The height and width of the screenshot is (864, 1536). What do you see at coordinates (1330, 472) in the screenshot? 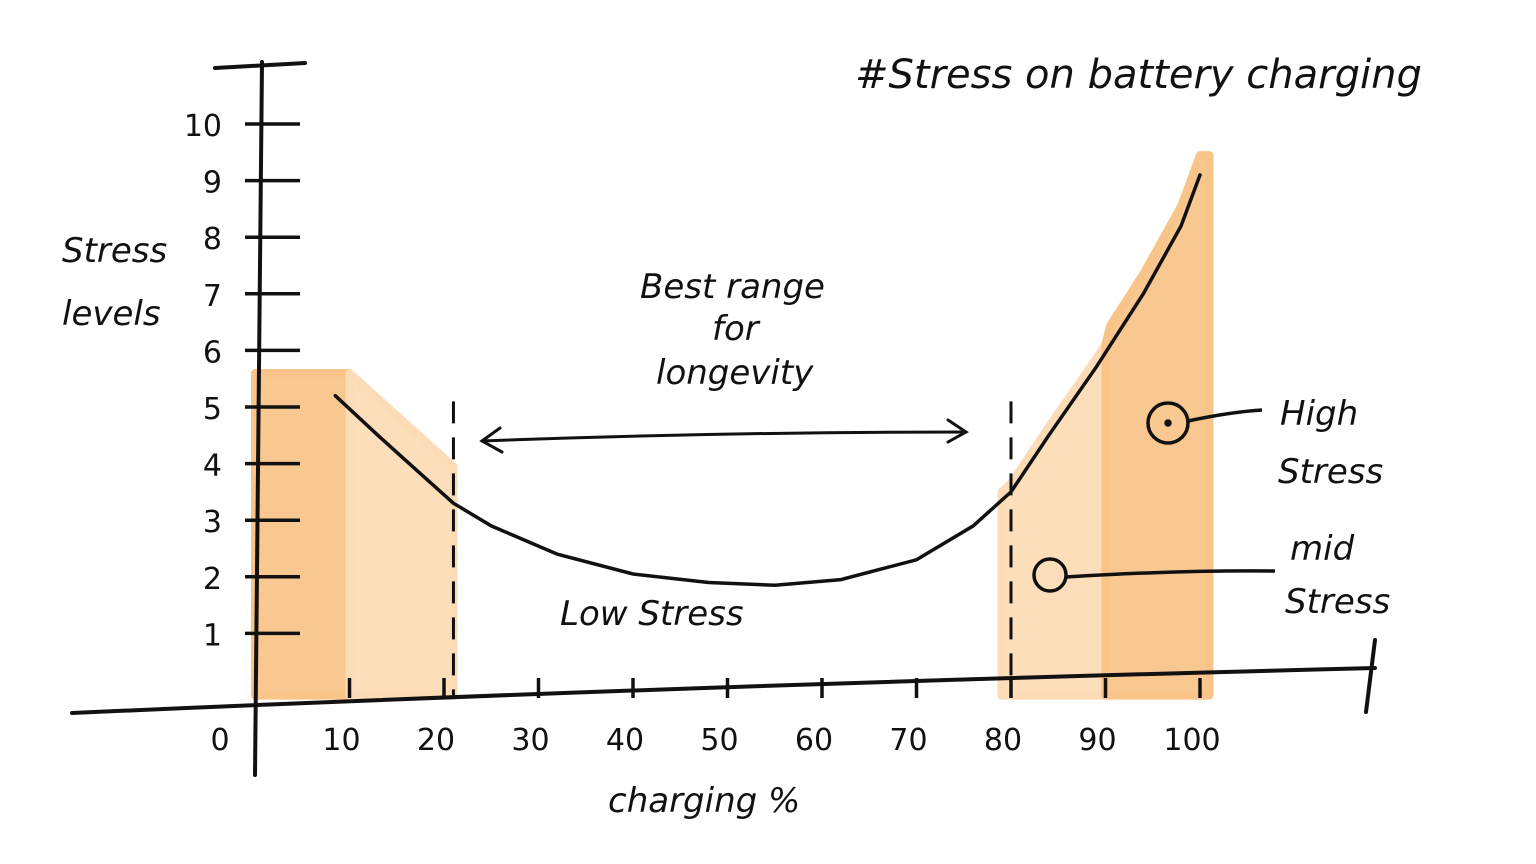
I see `high-stress-label-2: Stress` at bounding box center [1330, 472].